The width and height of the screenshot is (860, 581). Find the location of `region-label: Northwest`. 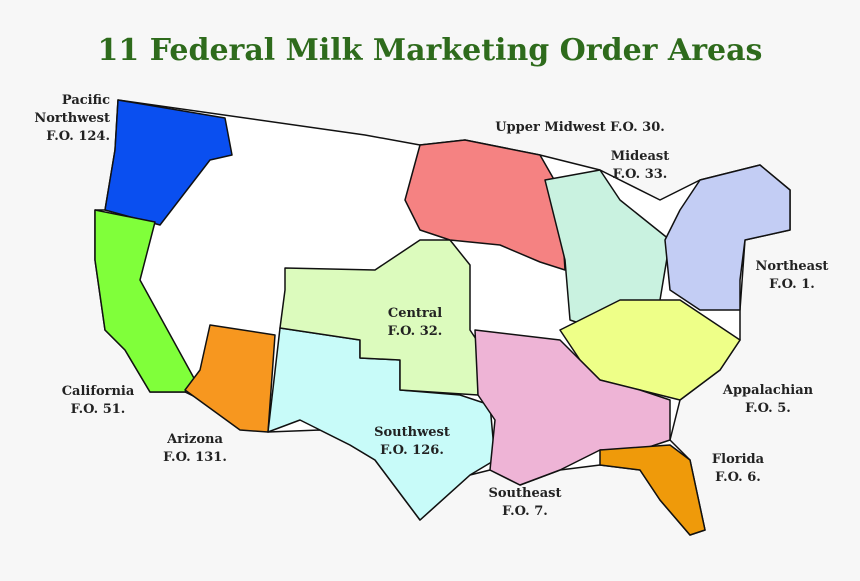

region-label: Northwest is located at coordinates (72, 118).